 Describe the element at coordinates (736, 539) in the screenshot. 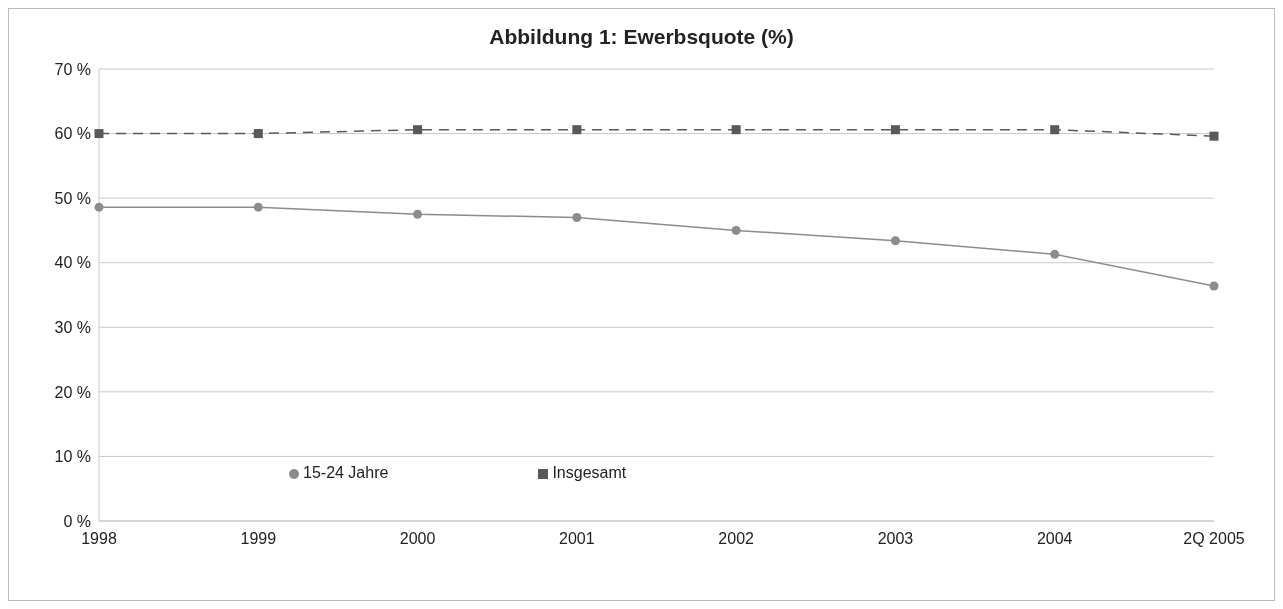

I see `x-tick-label: 2002` at that location.